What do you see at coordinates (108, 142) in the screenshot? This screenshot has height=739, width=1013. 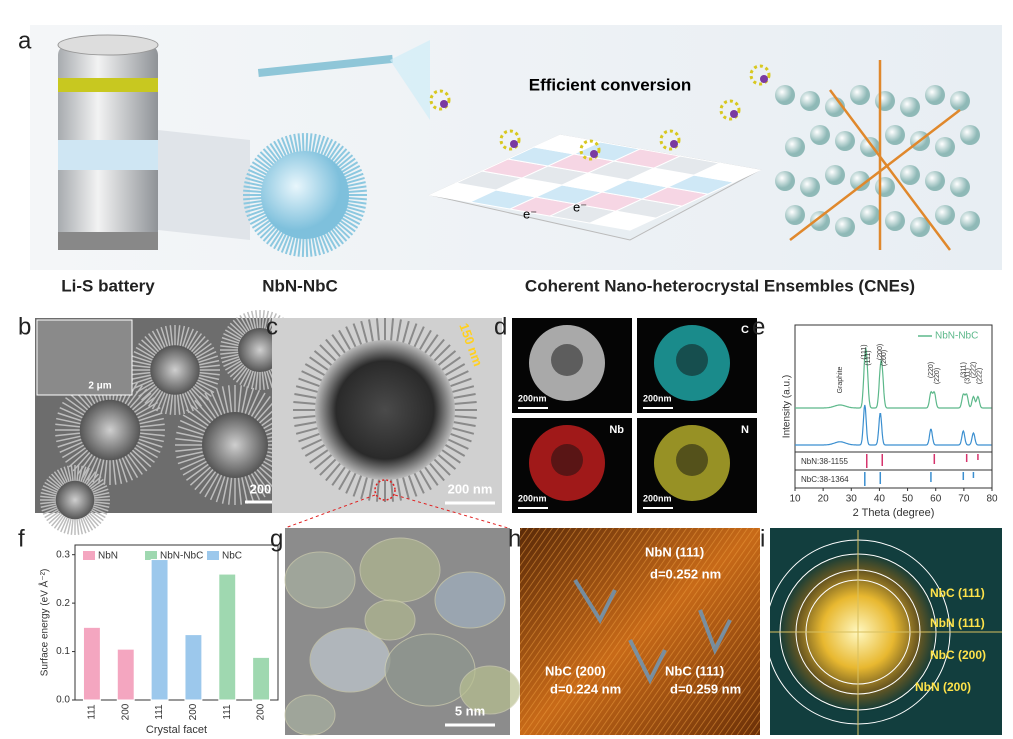 I see `battery` at bounding box center [108, 142].